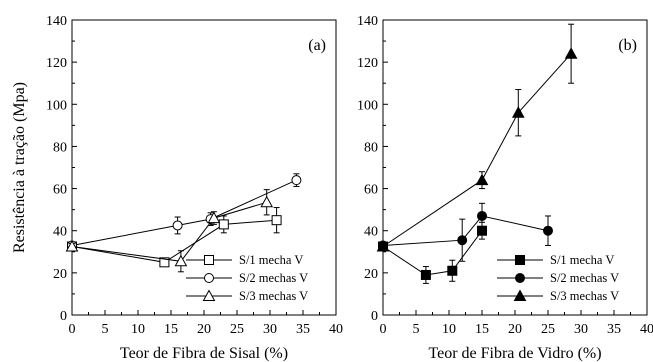 The width and height of the screenshot is (653, 362). What do you see at coordinates (19, 167) in the screenshot?
I see `y-axis-title: Resistência à tração (Mpa)` at bounding box center [19, 167].